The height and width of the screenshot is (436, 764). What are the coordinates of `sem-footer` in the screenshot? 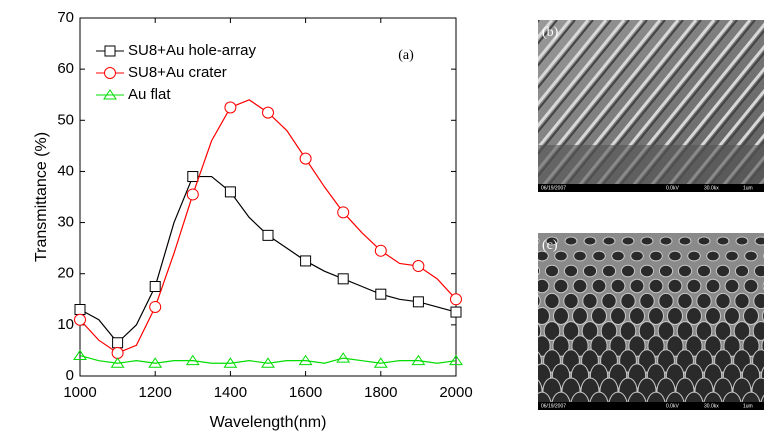 It's located at (651, 188).